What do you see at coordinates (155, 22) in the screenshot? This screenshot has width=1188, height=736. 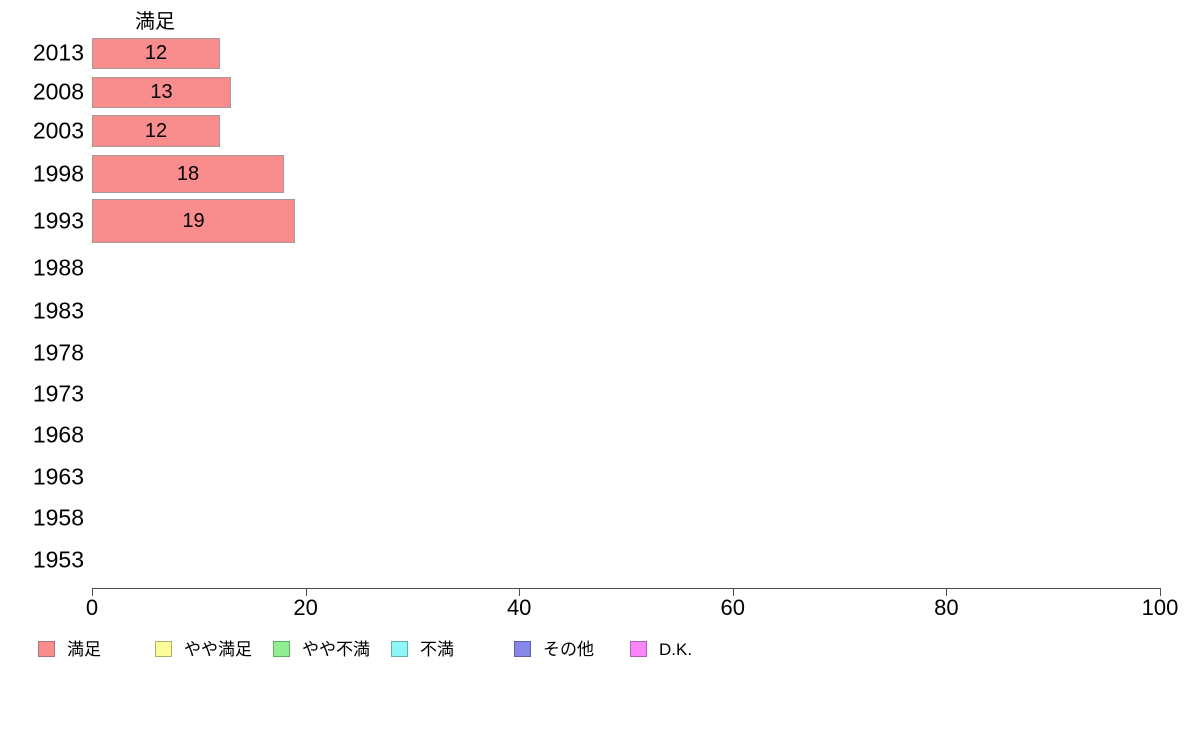 I see `chart-title: 満足` at bounding box center [155, 22].